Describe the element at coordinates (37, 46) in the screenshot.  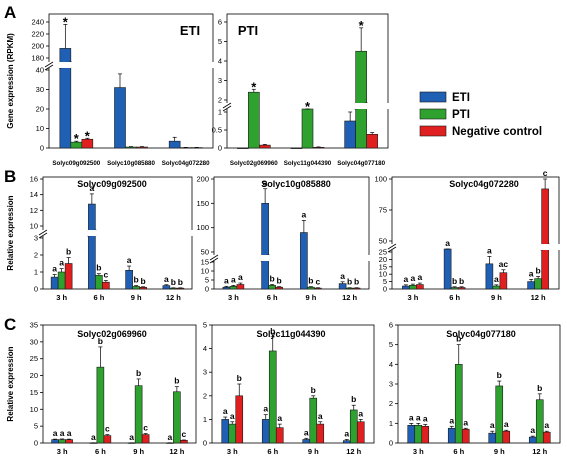
I see `y-tick-label: 200` at that location.